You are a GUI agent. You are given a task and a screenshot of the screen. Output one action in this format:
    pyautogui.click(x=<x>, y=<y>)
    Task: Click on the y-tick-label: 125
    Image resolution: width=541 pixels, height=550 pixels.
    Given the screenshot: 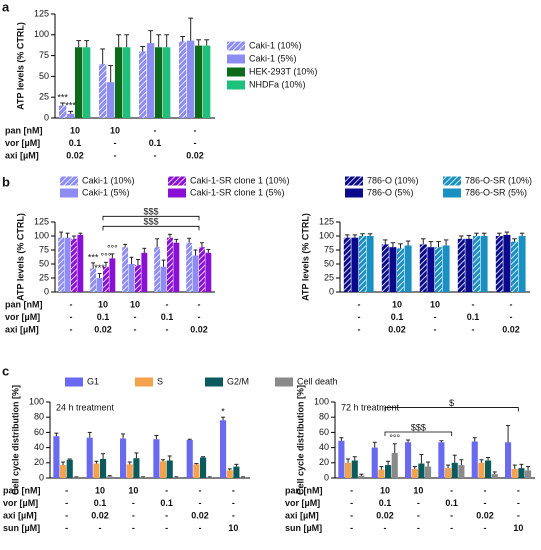 What is the action you would take?
    pyautogui.click(x=326, y=221)
    